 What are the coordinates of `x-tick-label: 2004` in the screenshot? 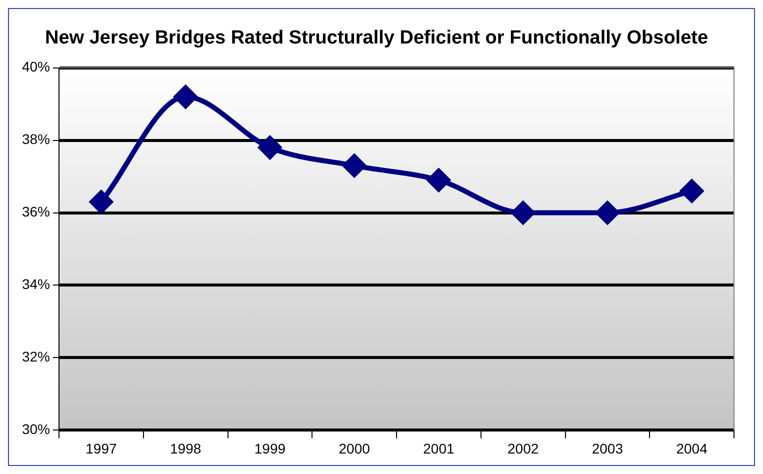 It's located at (692, 448).